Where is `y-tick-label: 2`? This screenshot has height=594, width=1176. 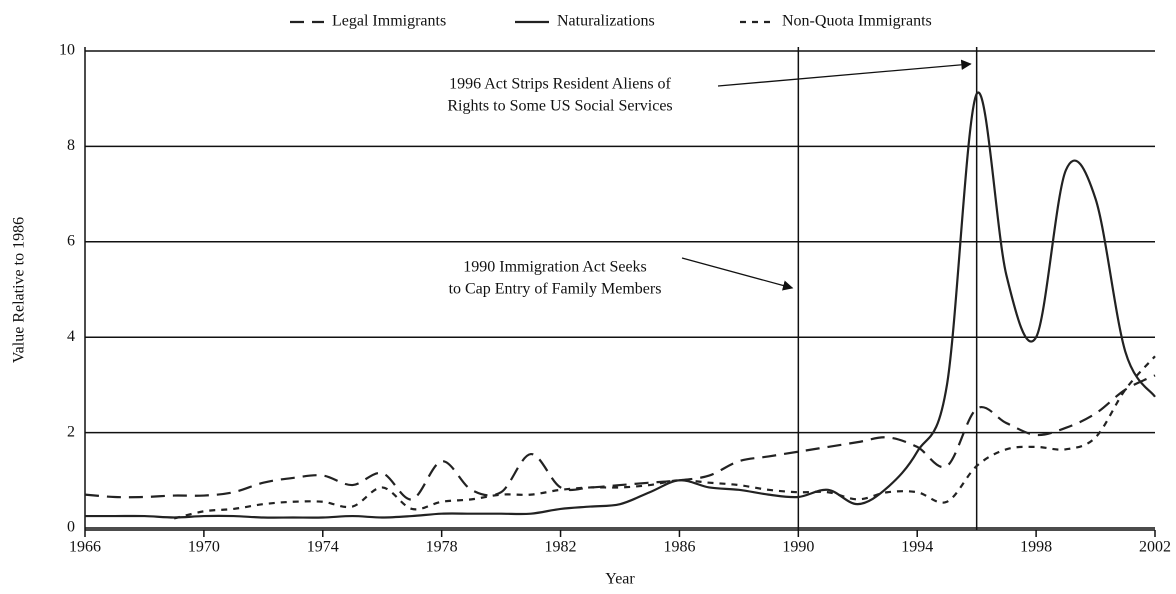 y-tick-label: 2 is located at coordinates (71, 431).